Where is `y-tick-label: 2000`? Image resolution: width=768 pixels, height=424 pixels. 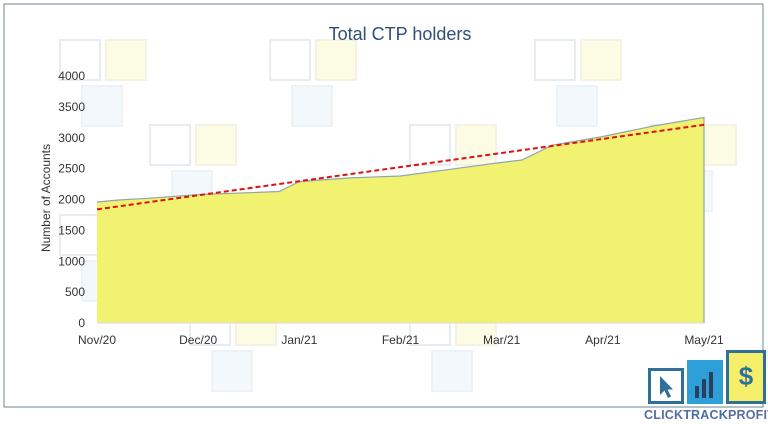
y-tick-label: 2000 is located at coordinates (71, 200).